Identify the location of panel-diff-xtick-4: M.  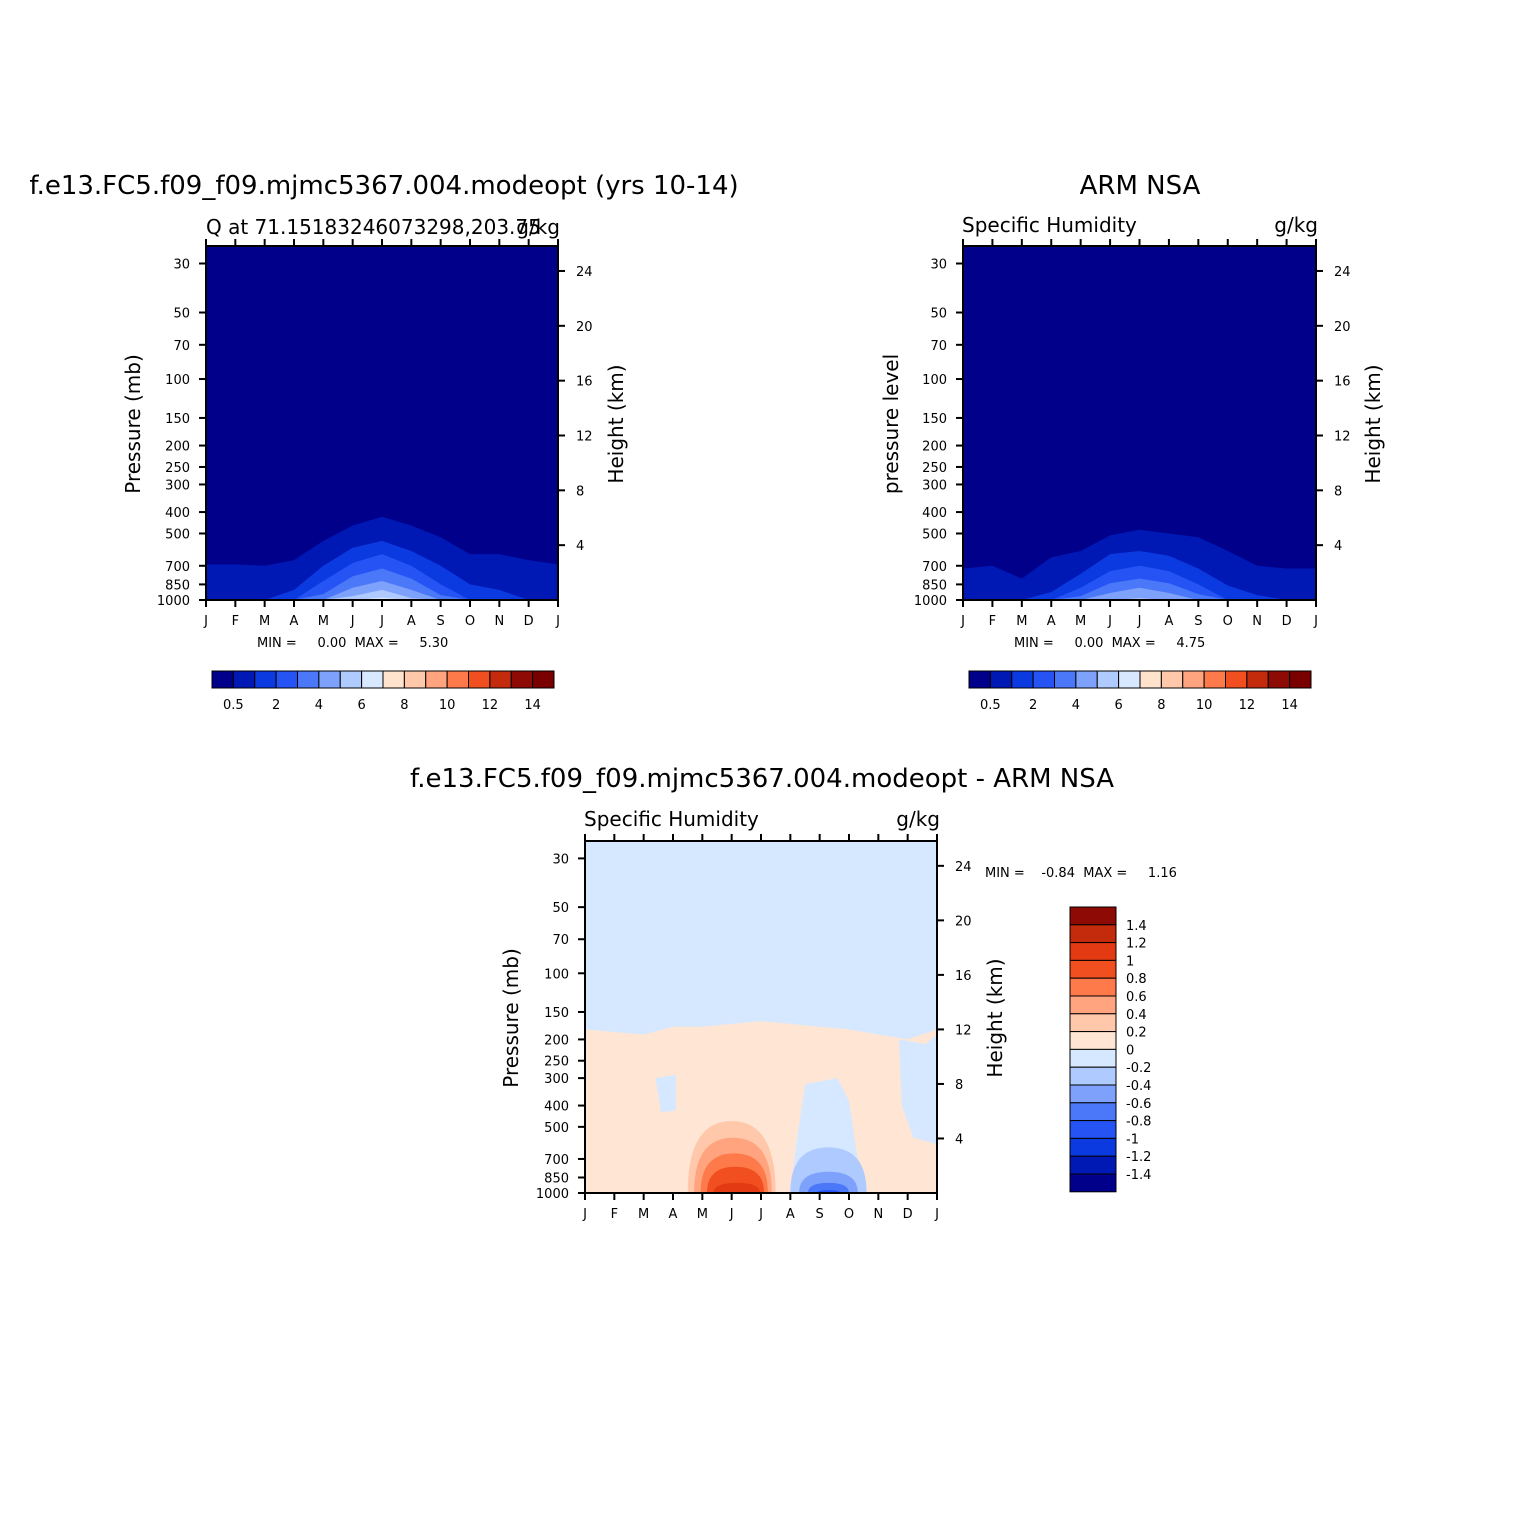
(702, 1214).